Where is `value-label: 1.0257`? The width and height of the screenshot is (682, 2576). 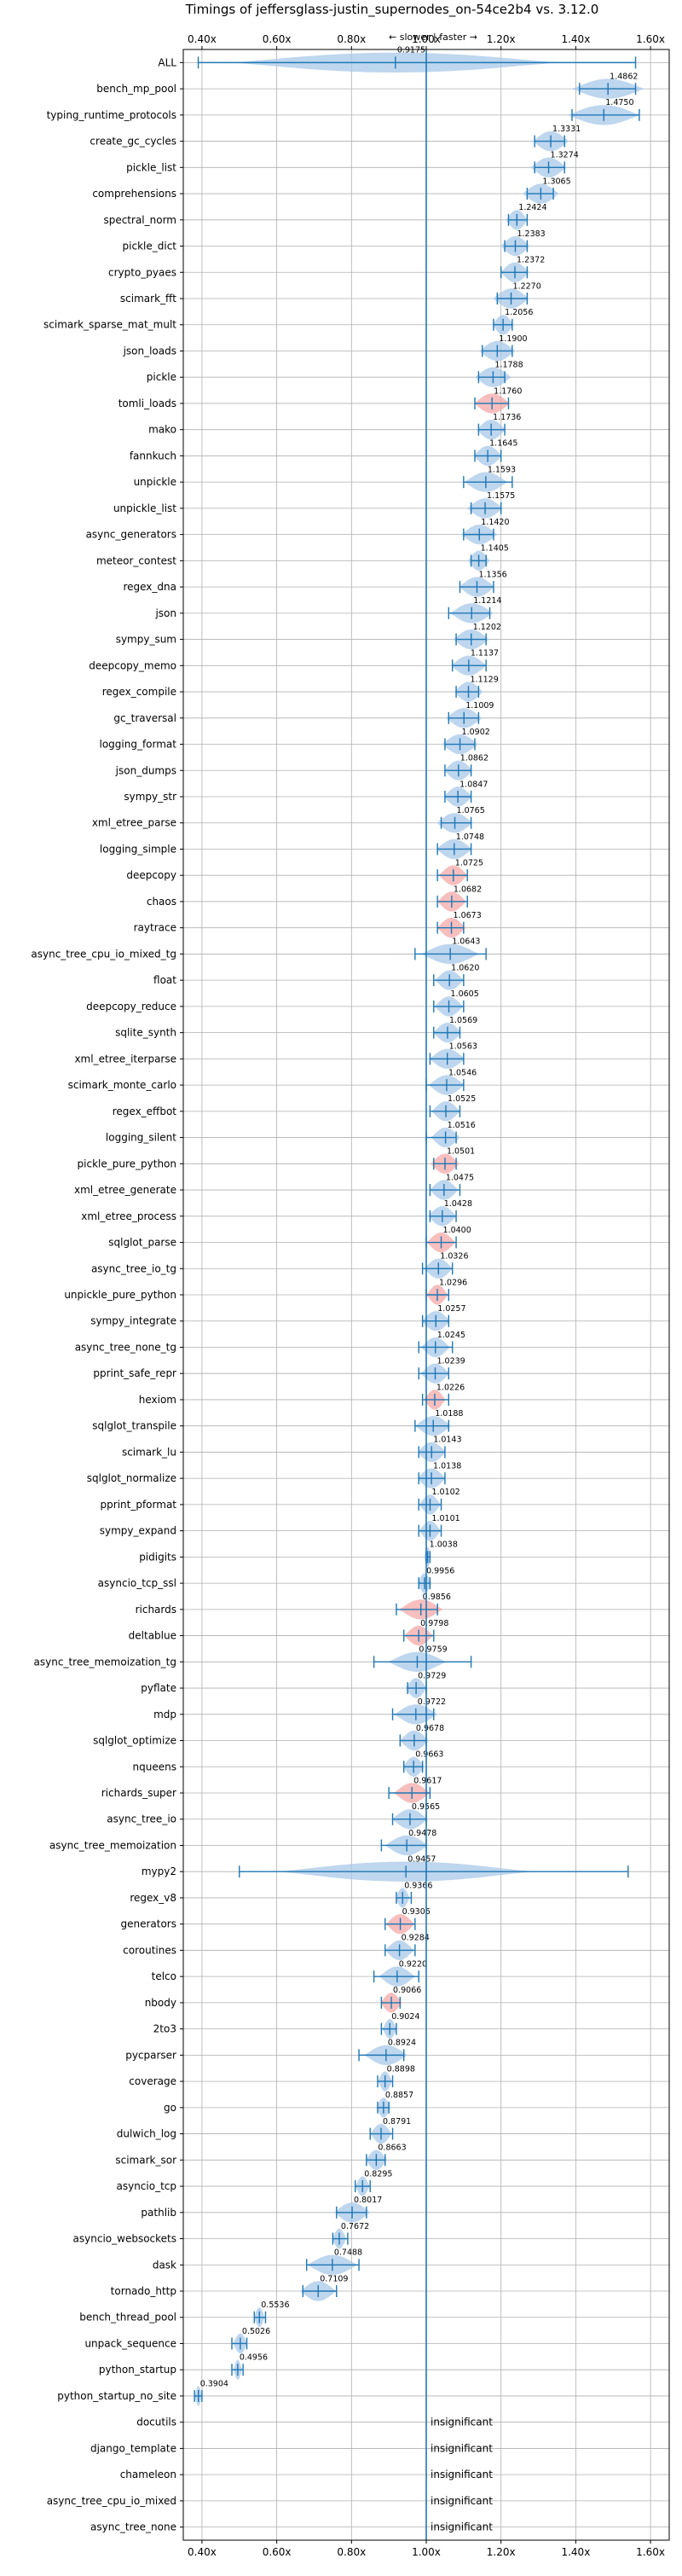
value-label: 1.0257 is located at coordinates (451, 1309).